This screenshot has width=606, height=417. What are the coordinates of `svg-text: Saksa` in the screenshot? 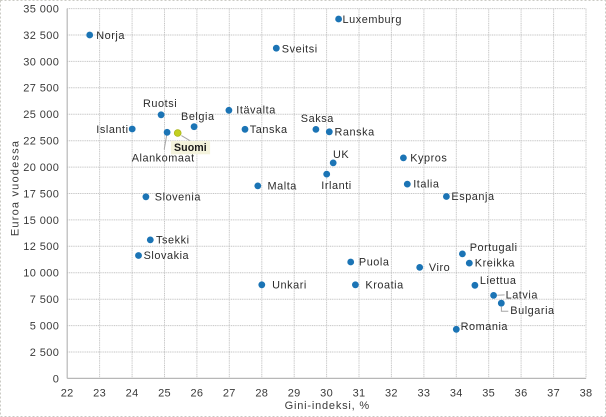 It's located at (317, 119).